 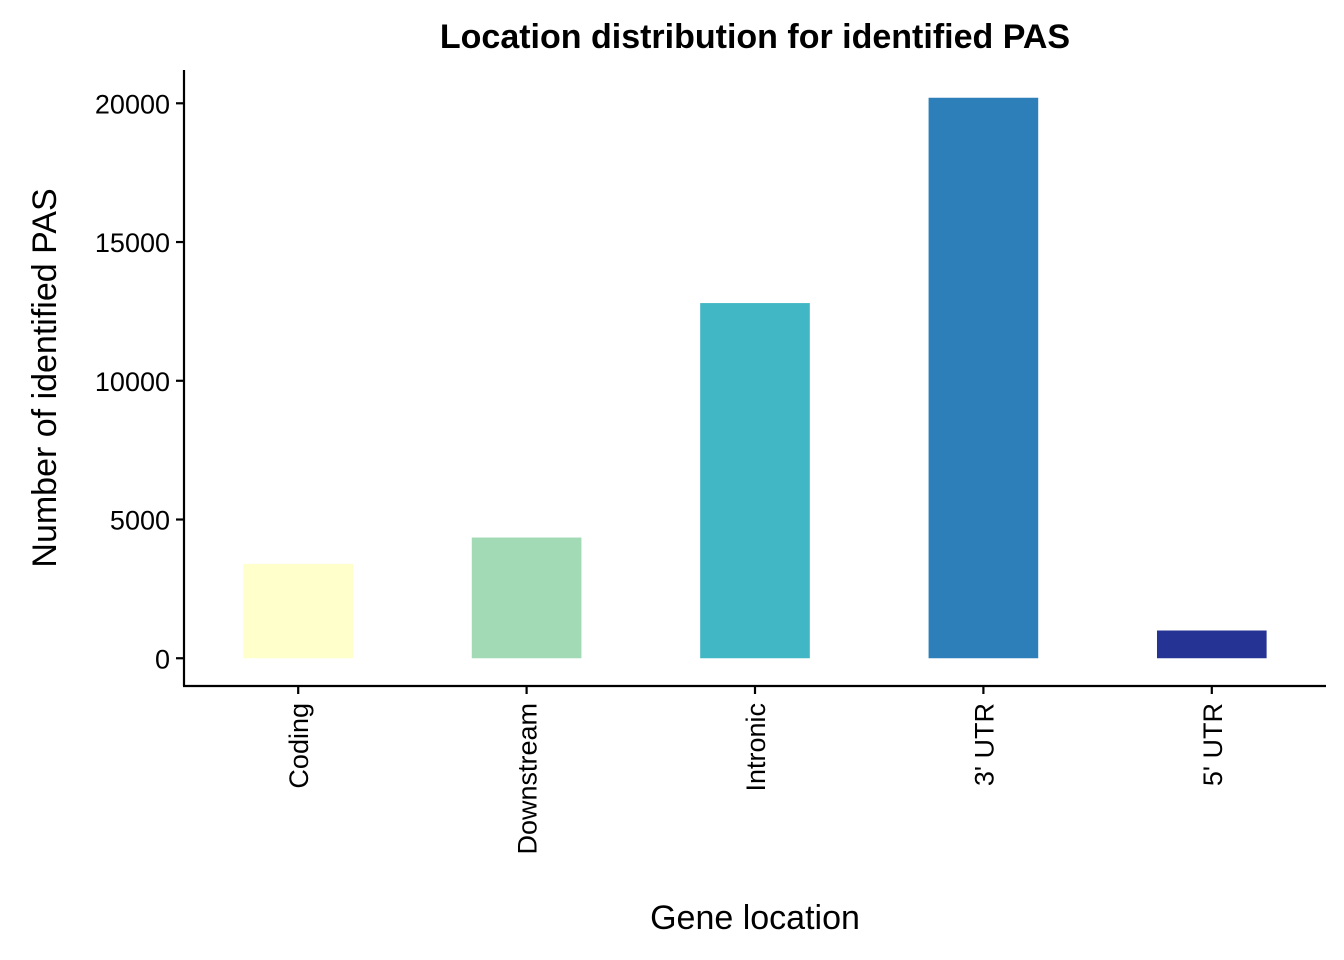 What do you see at coordinates (140, 521) in the screenshot?
I see `y-tick-label: 5000` at bounding box center [140, 521].